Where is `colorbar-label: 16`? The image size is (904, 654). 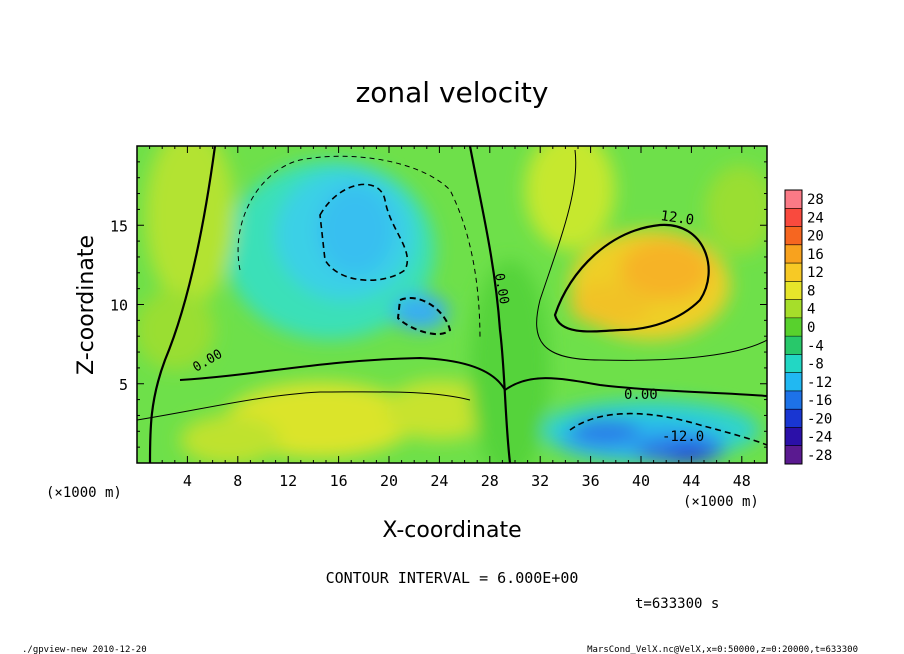 colorbar-label: 16 is located at coordinates (815, 255).